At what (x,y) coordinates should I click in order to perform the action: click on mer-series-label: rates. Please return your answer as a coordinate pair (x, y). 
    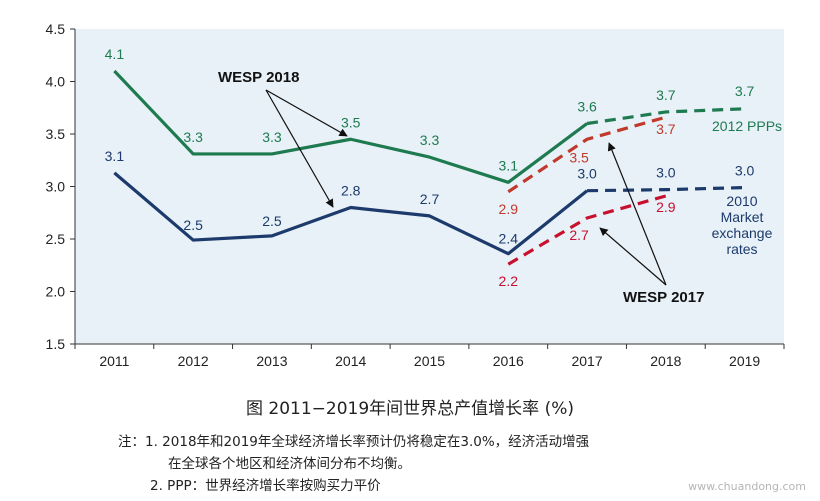
    Looking at the image, I should click on (741, 249).